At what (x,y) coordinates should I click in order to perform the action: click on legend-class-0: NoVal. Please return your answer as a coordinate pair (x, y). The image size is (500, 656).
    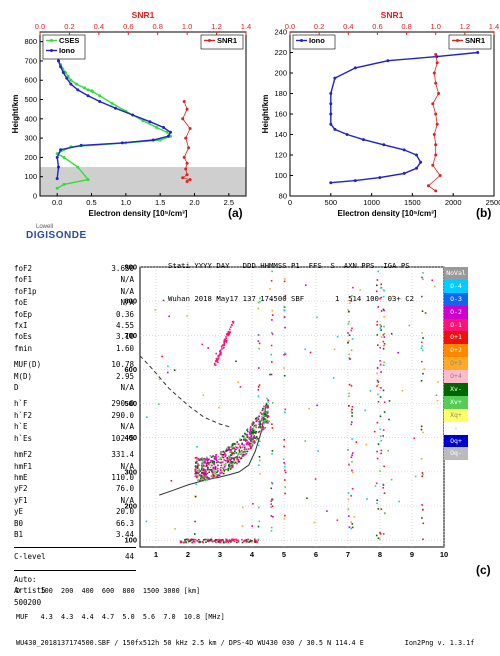
    Looking at the image, I should click on (456, 273).